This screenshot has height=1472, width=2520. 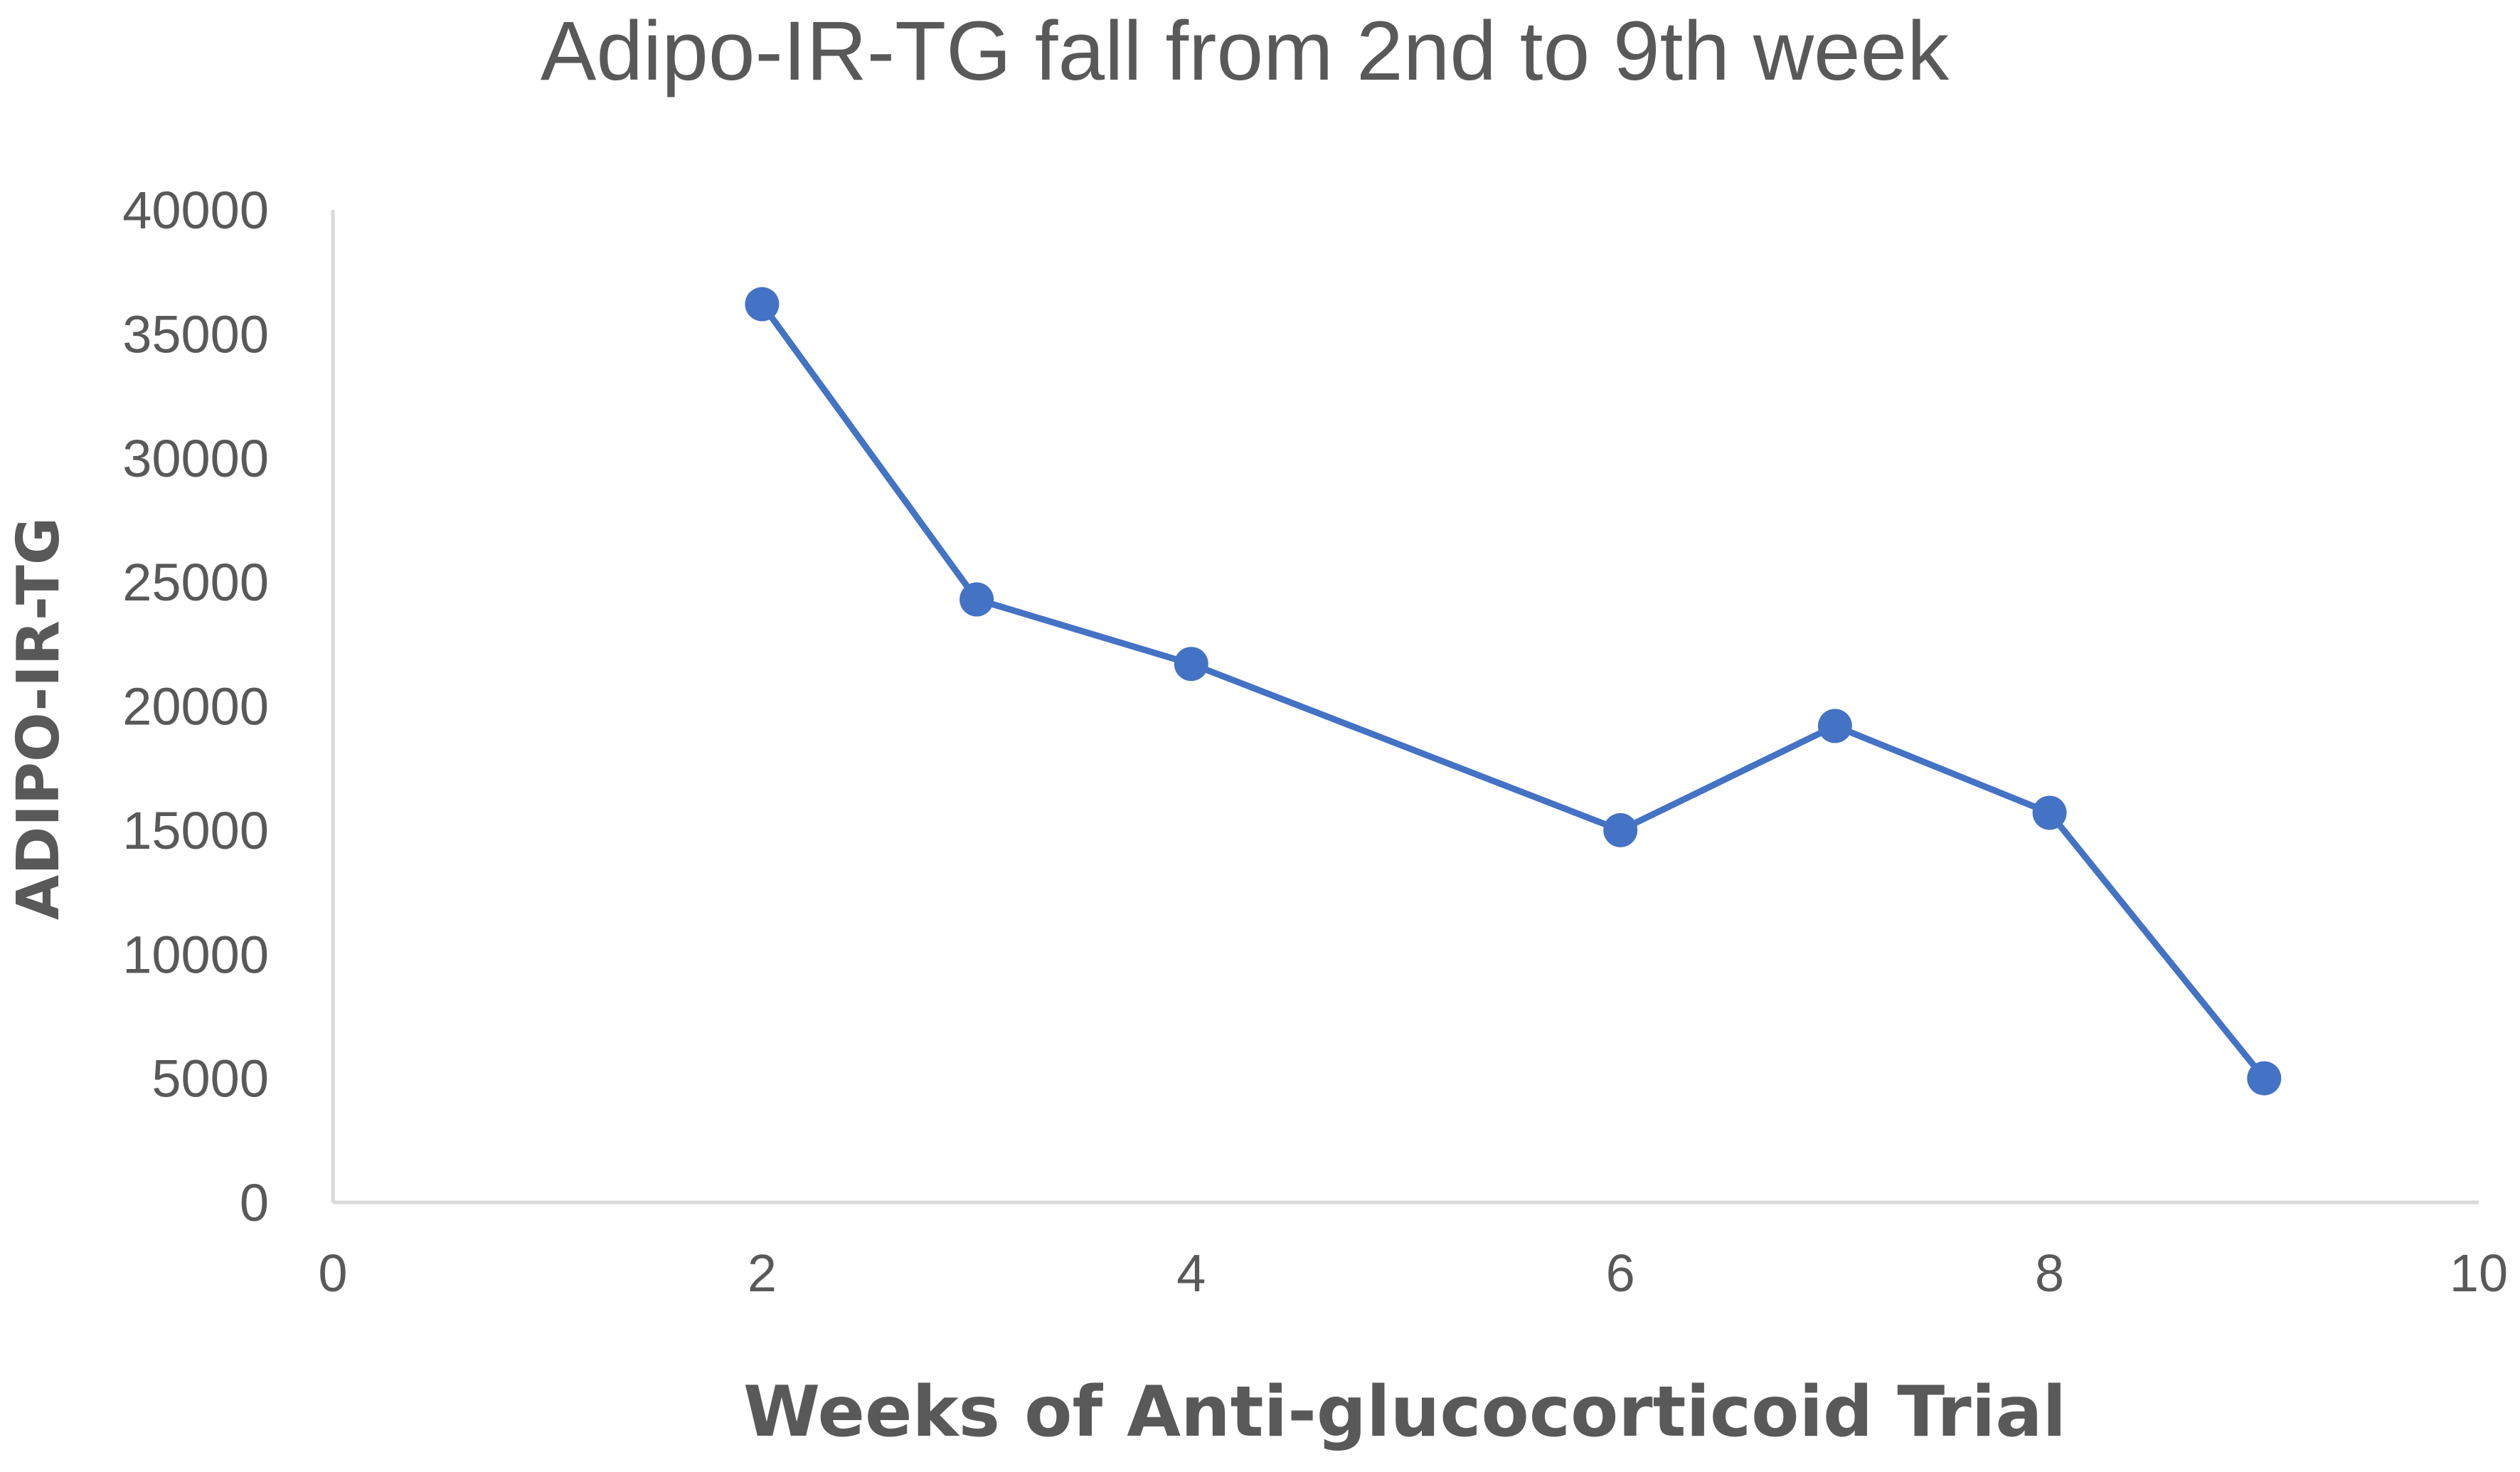 I want to click on x-tick-label: 10, so click(x=2479, y=1273).